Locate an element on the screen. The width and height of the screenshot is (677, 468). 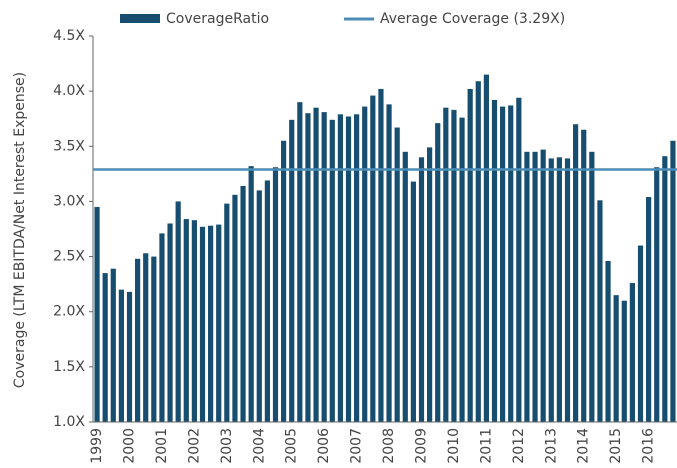
y-tick-label: 1.0X is located at coordinates (69, 422).